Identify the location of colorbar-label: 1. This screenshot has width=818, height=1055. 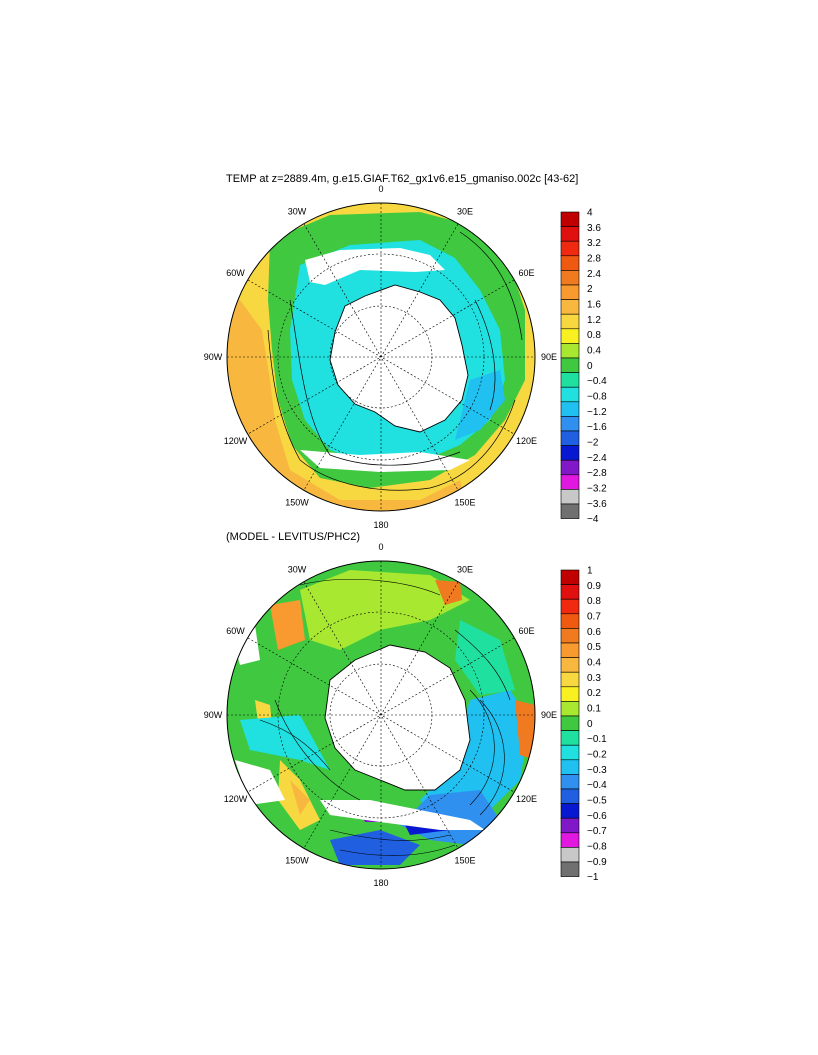
(590, 571).